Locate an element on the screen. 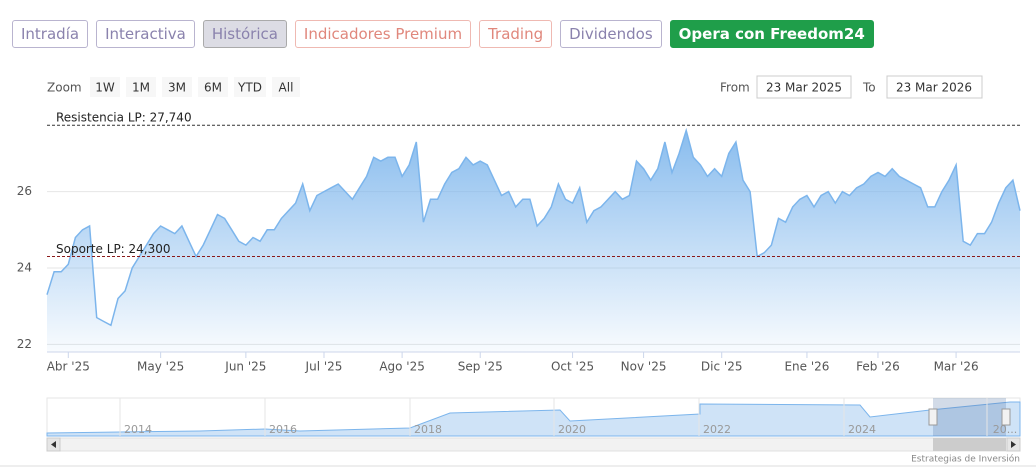 Image resolution: width=1036 pixels, height=473 pixels. tab: Opera con Freedom24 is located at coordinates (771, 34).